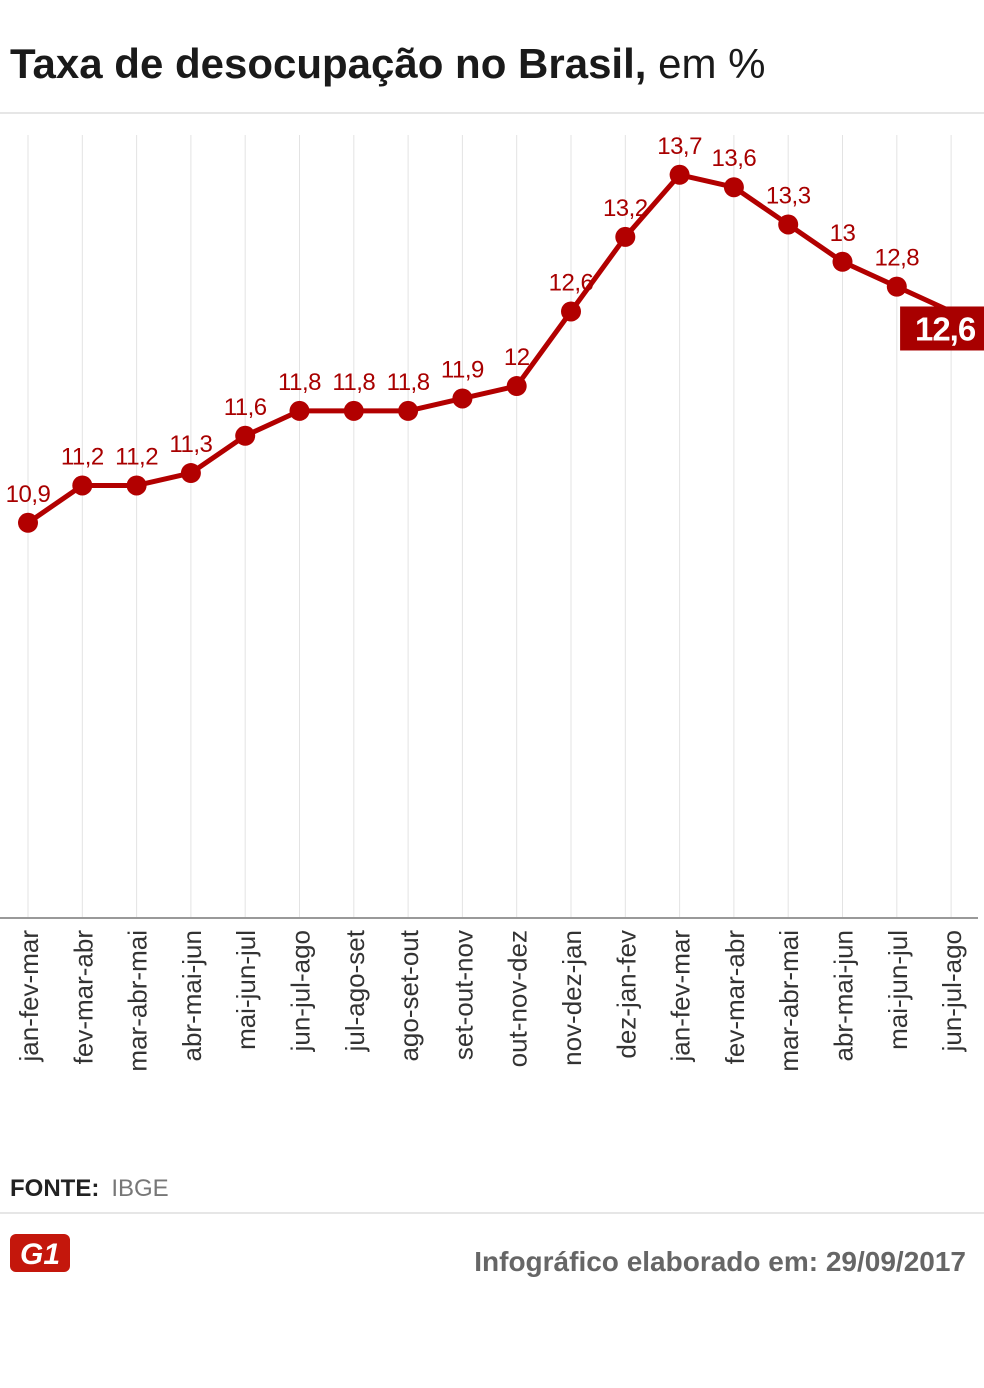  I want to click on data-label: 13,7, so click(679, 146).